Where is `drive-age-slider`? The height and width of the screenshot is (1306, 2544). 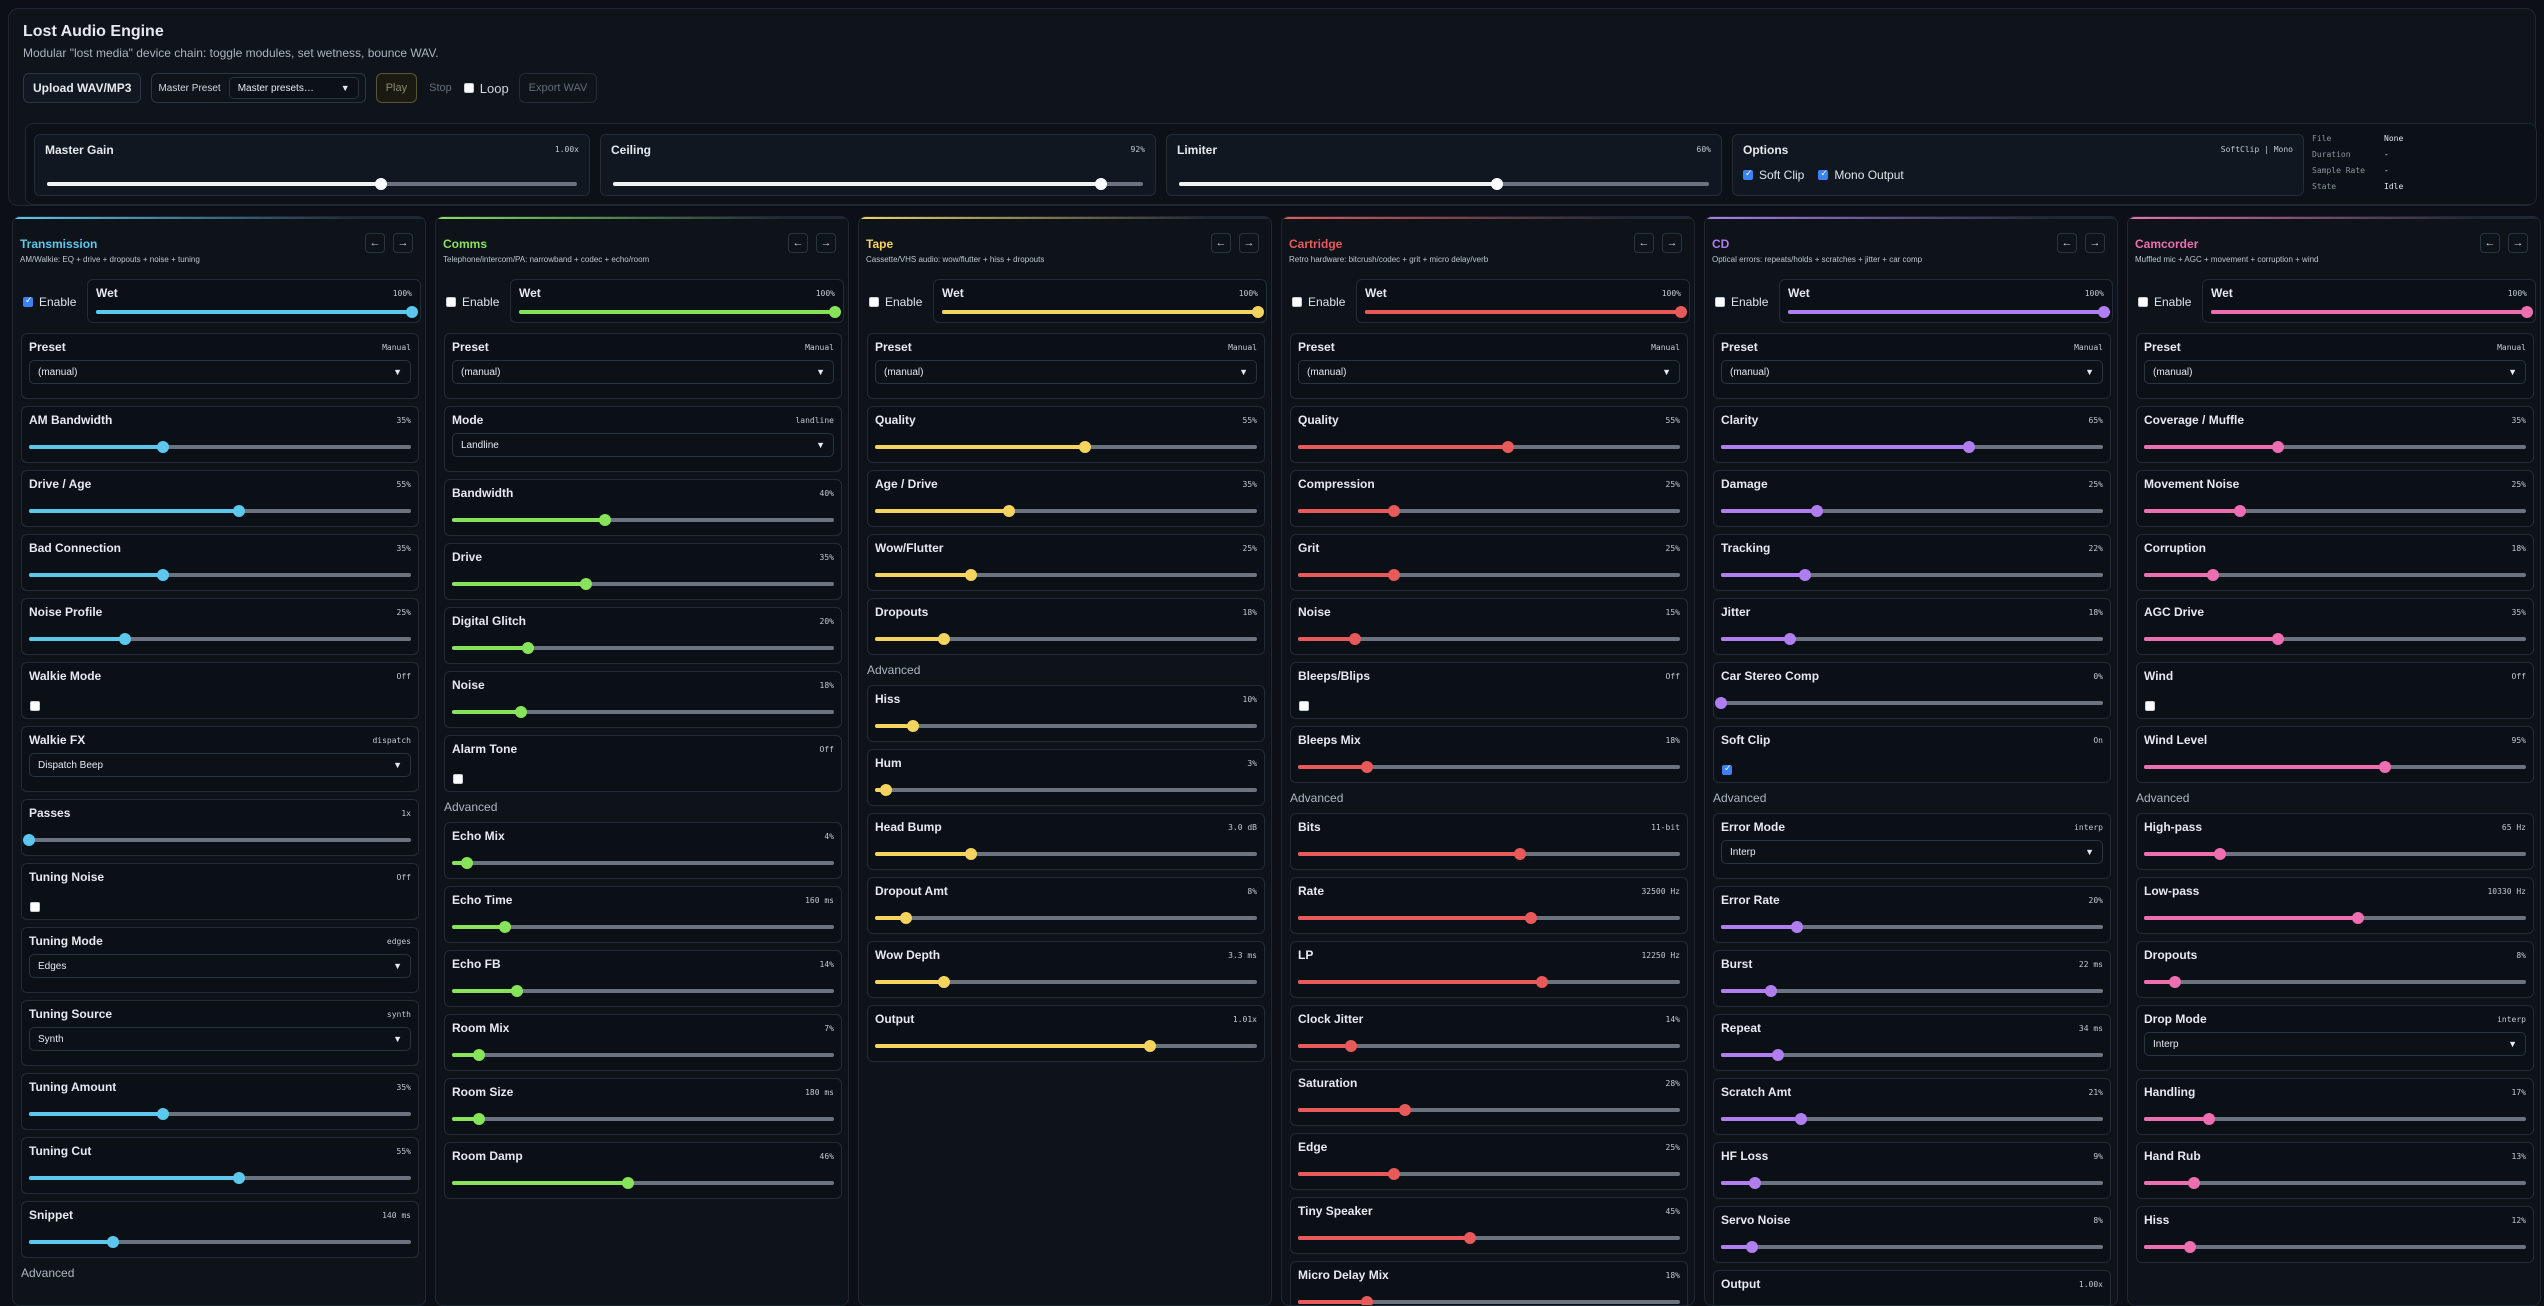 drive-age-slider is located at coordinates (220, 511).